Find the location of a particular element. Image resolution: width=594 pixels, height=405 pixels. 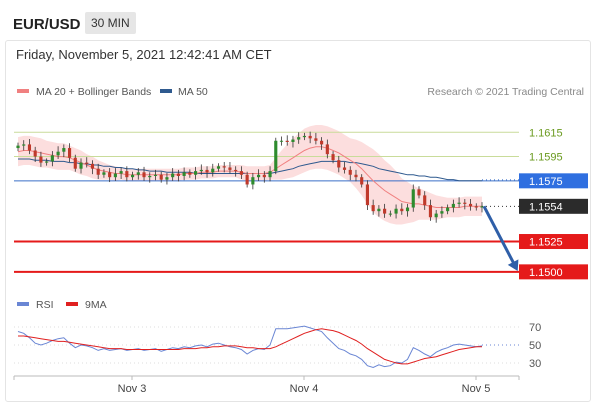

rsi-legend-label: RSI is located at coordinates (45, 305).